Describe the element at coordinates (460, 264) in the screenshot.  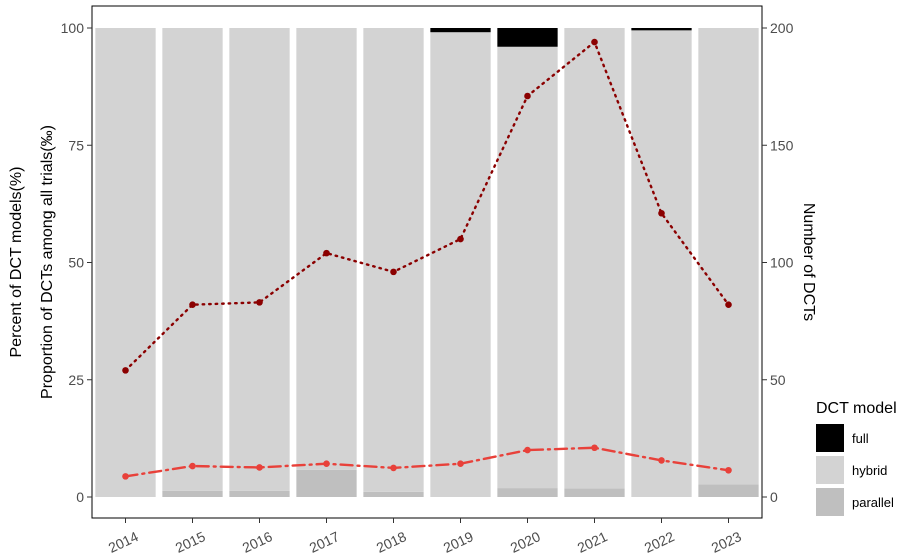
I see `bar-hybrid-2019` at that location.